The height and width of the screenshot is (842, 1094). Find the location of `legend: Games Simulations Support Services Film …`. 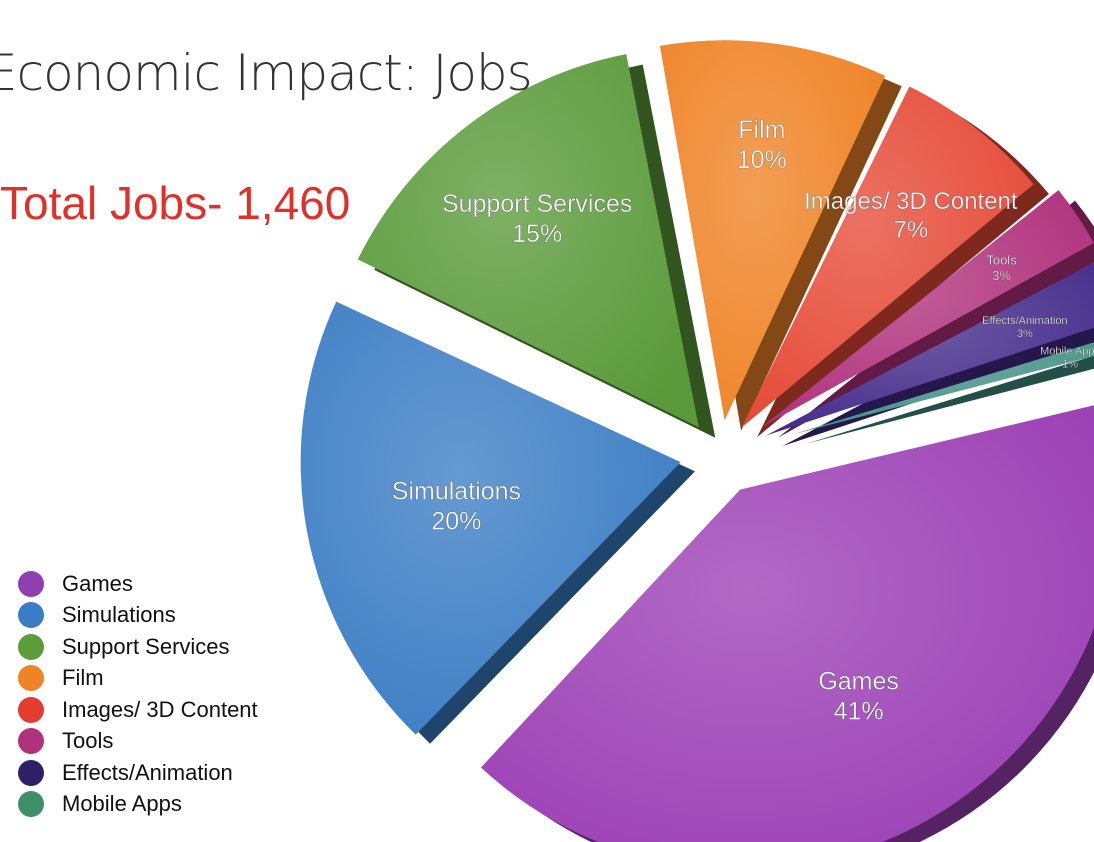

legend: Games Simulations Support Services Film … is located at coordinates (138, 694).